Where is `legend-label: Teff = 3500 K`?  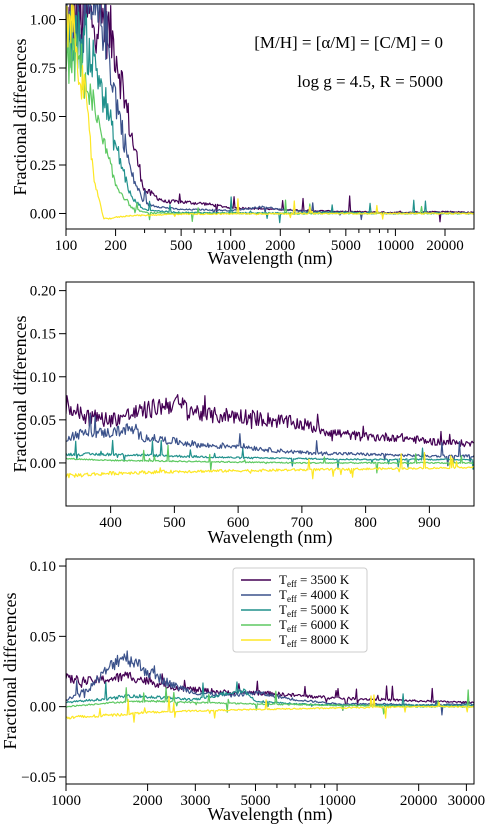 legend-label: Teff = 3500 K is located at coordinates (314, 580).